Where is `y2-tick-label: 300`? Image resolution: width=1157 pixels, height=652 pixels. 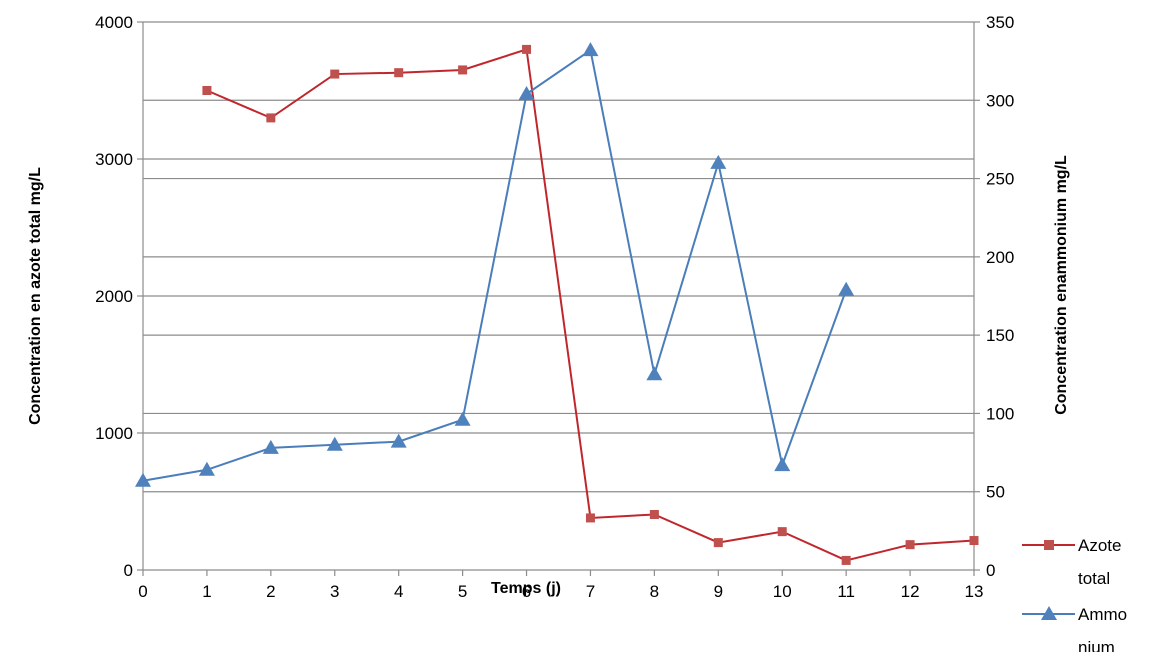 y2-tick-label: 300 is located at coordinates (1000, 100).